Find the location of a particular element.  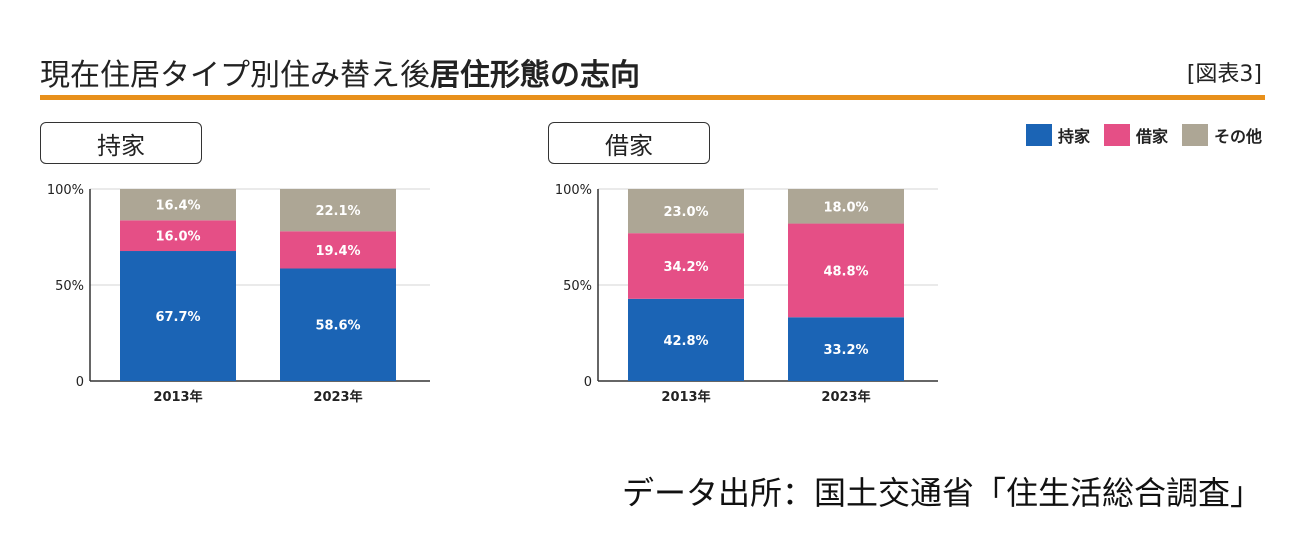

legend-item-owned: 持家 is located at coordinates (1057, 135).